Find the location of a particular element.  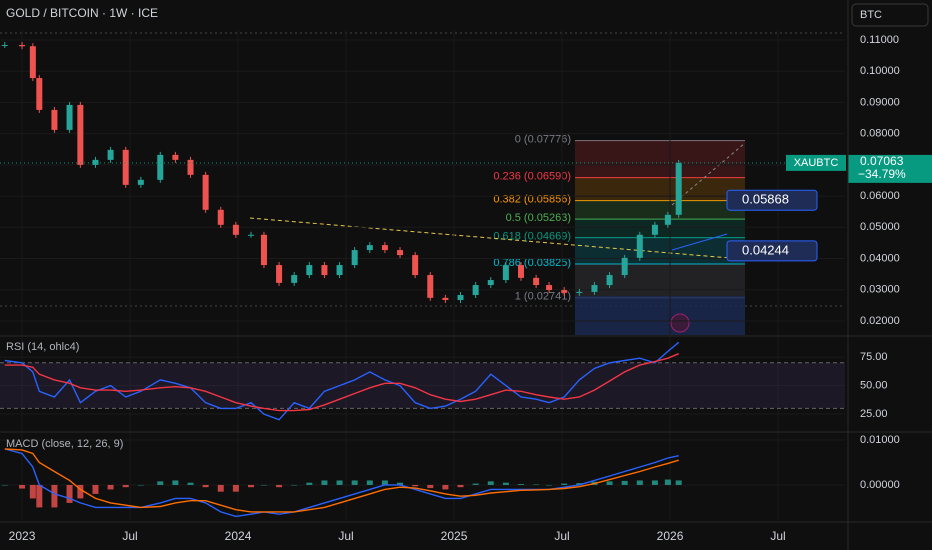

currency: BTC is located at coordinates (871, 15).